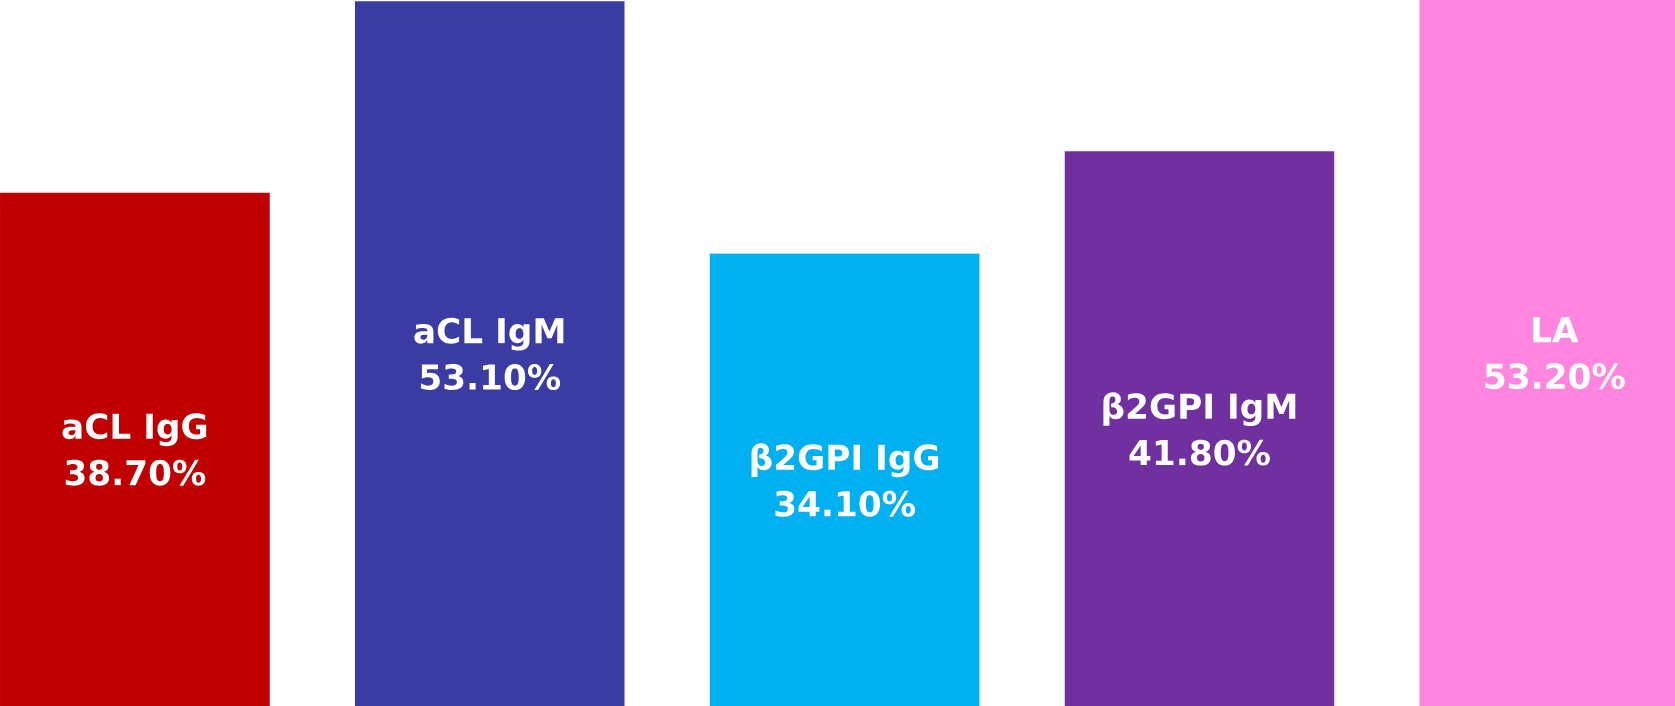  Describe the element at coordinates (1556, 330) in the screenshot. I see `x-tick-label: LA` at that location.